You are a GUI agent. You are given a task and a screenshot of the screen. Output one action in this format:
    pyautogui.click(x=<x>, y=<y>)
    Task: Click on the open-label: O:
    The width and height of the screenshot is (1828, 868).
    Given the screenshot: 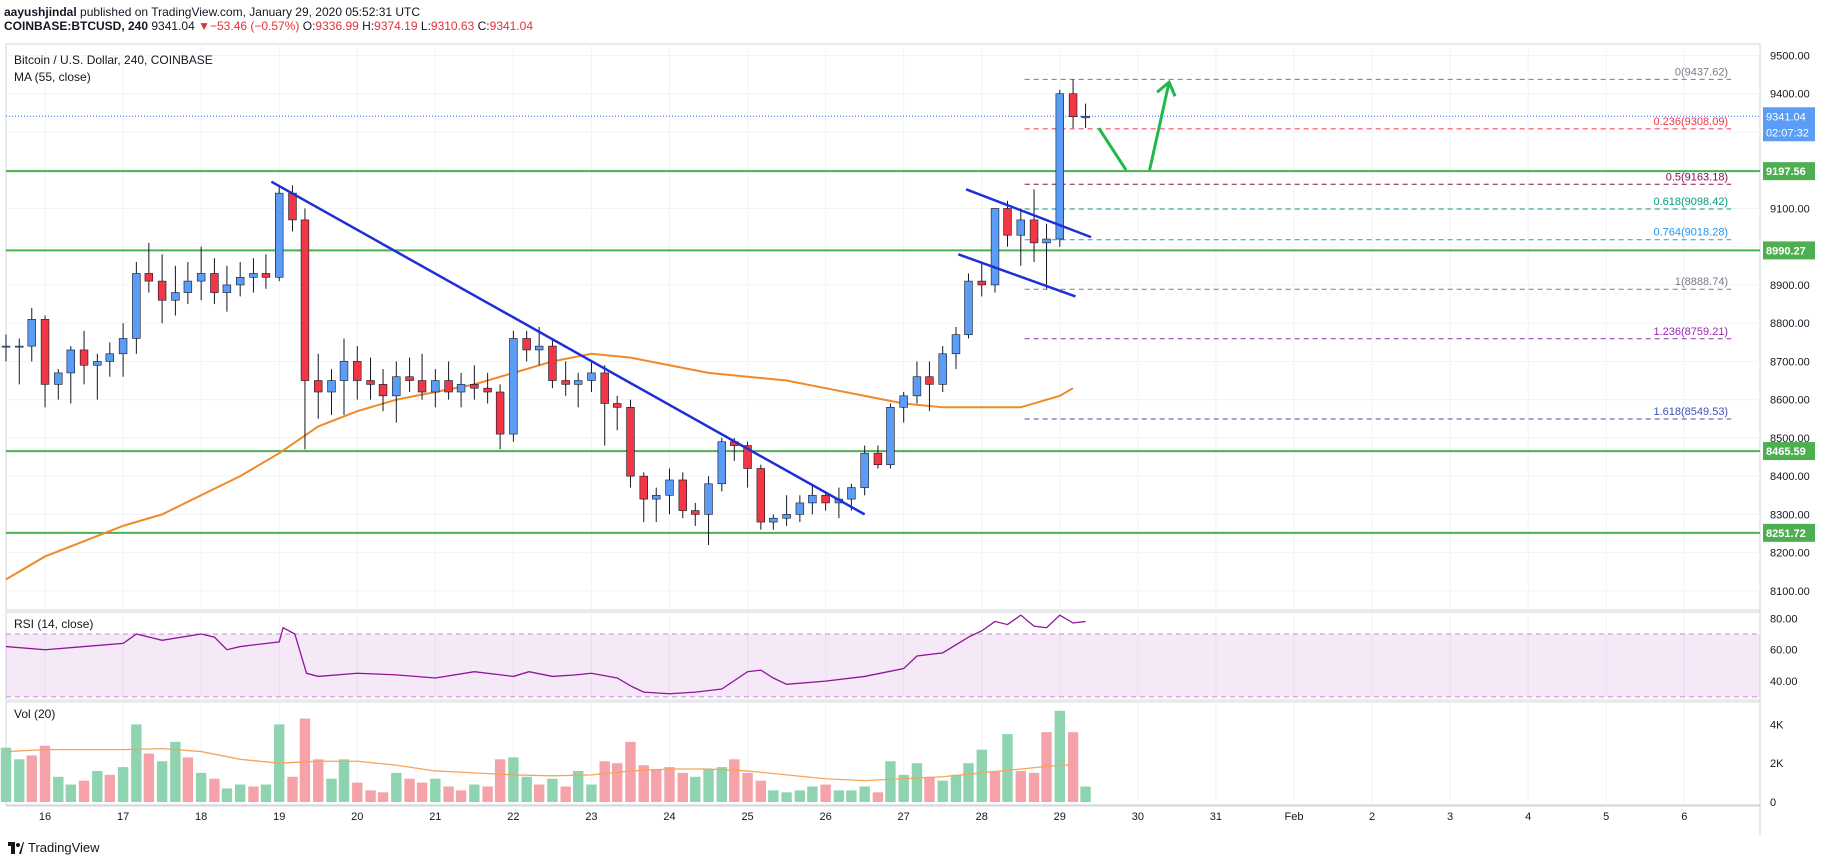 What is the action you would take?
    pyautogui.click(x=309, y=26)
    